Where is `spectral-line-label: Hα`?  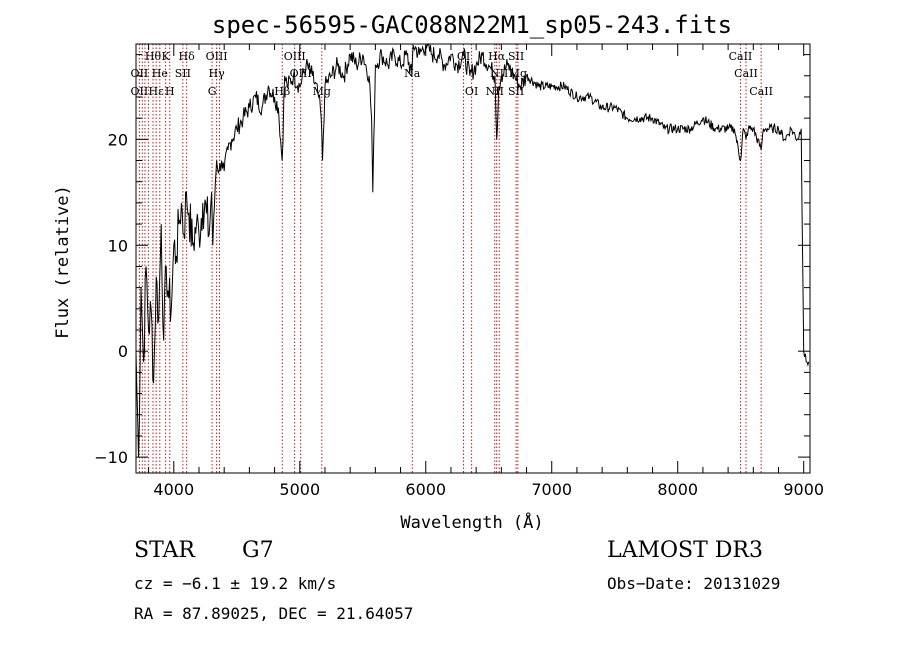
spectral-line-label: Hα is located at coordinates (497, 56).